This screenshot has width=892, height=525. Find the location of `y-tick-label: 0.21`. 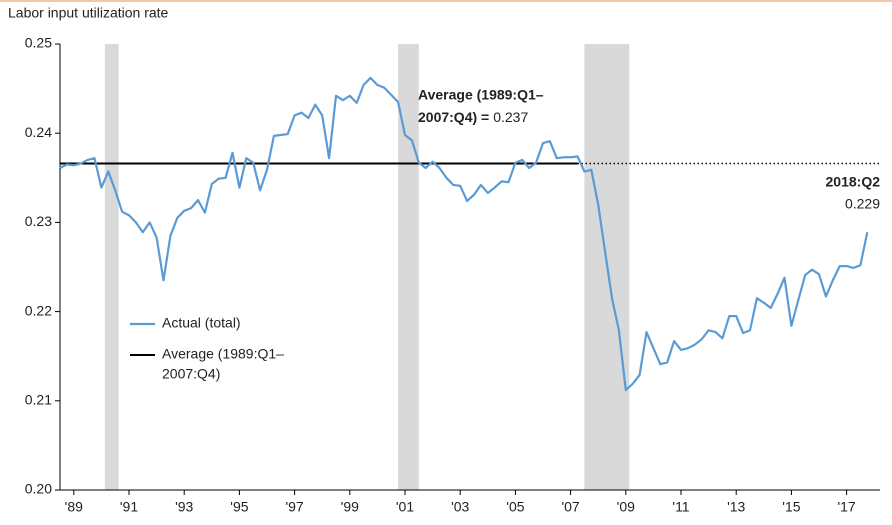

y-tick-label: 0.21 is located at coordinates (38, 400).